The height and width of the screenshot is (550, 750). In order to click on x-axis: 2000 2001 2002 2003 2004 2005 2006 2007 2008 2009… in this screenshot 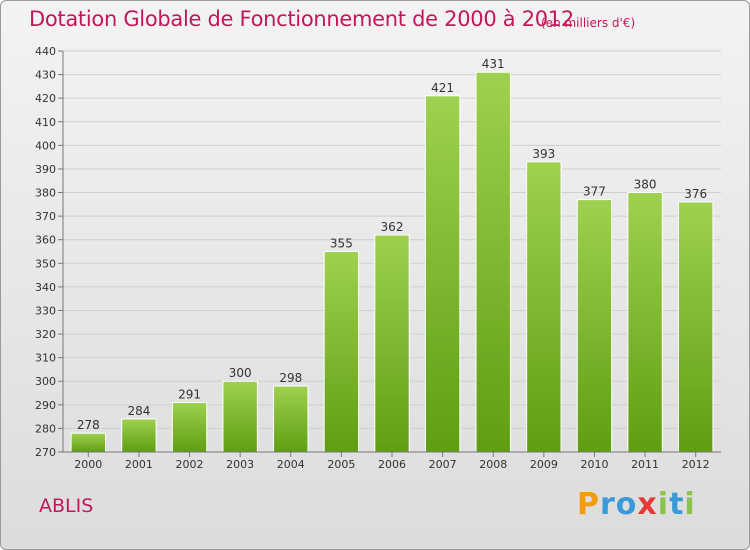, I will do `click(392, 461)`.